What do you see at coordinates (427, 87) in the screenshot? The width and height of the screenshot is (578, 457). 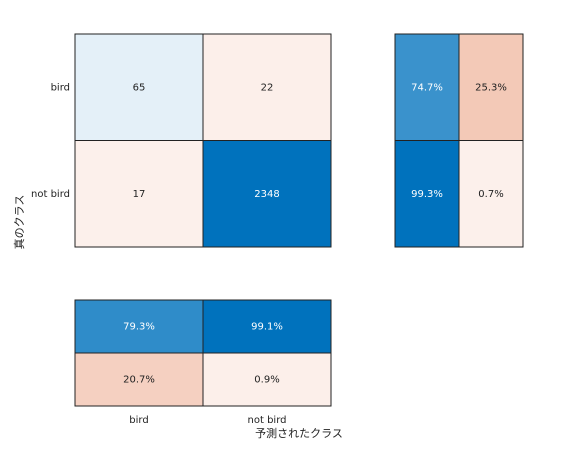 I see `row-summary-cell-label: 74.7%` at bounding box center [427, 87].